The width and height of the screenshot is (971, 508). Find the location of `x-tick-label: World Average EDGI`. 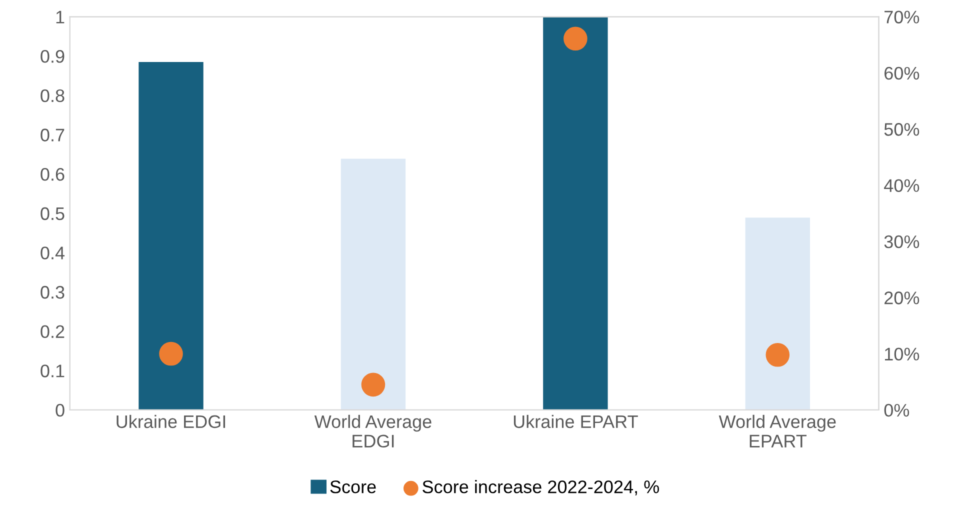

x-tick-label: World Average EDGI is located at coordinates (373, 431).